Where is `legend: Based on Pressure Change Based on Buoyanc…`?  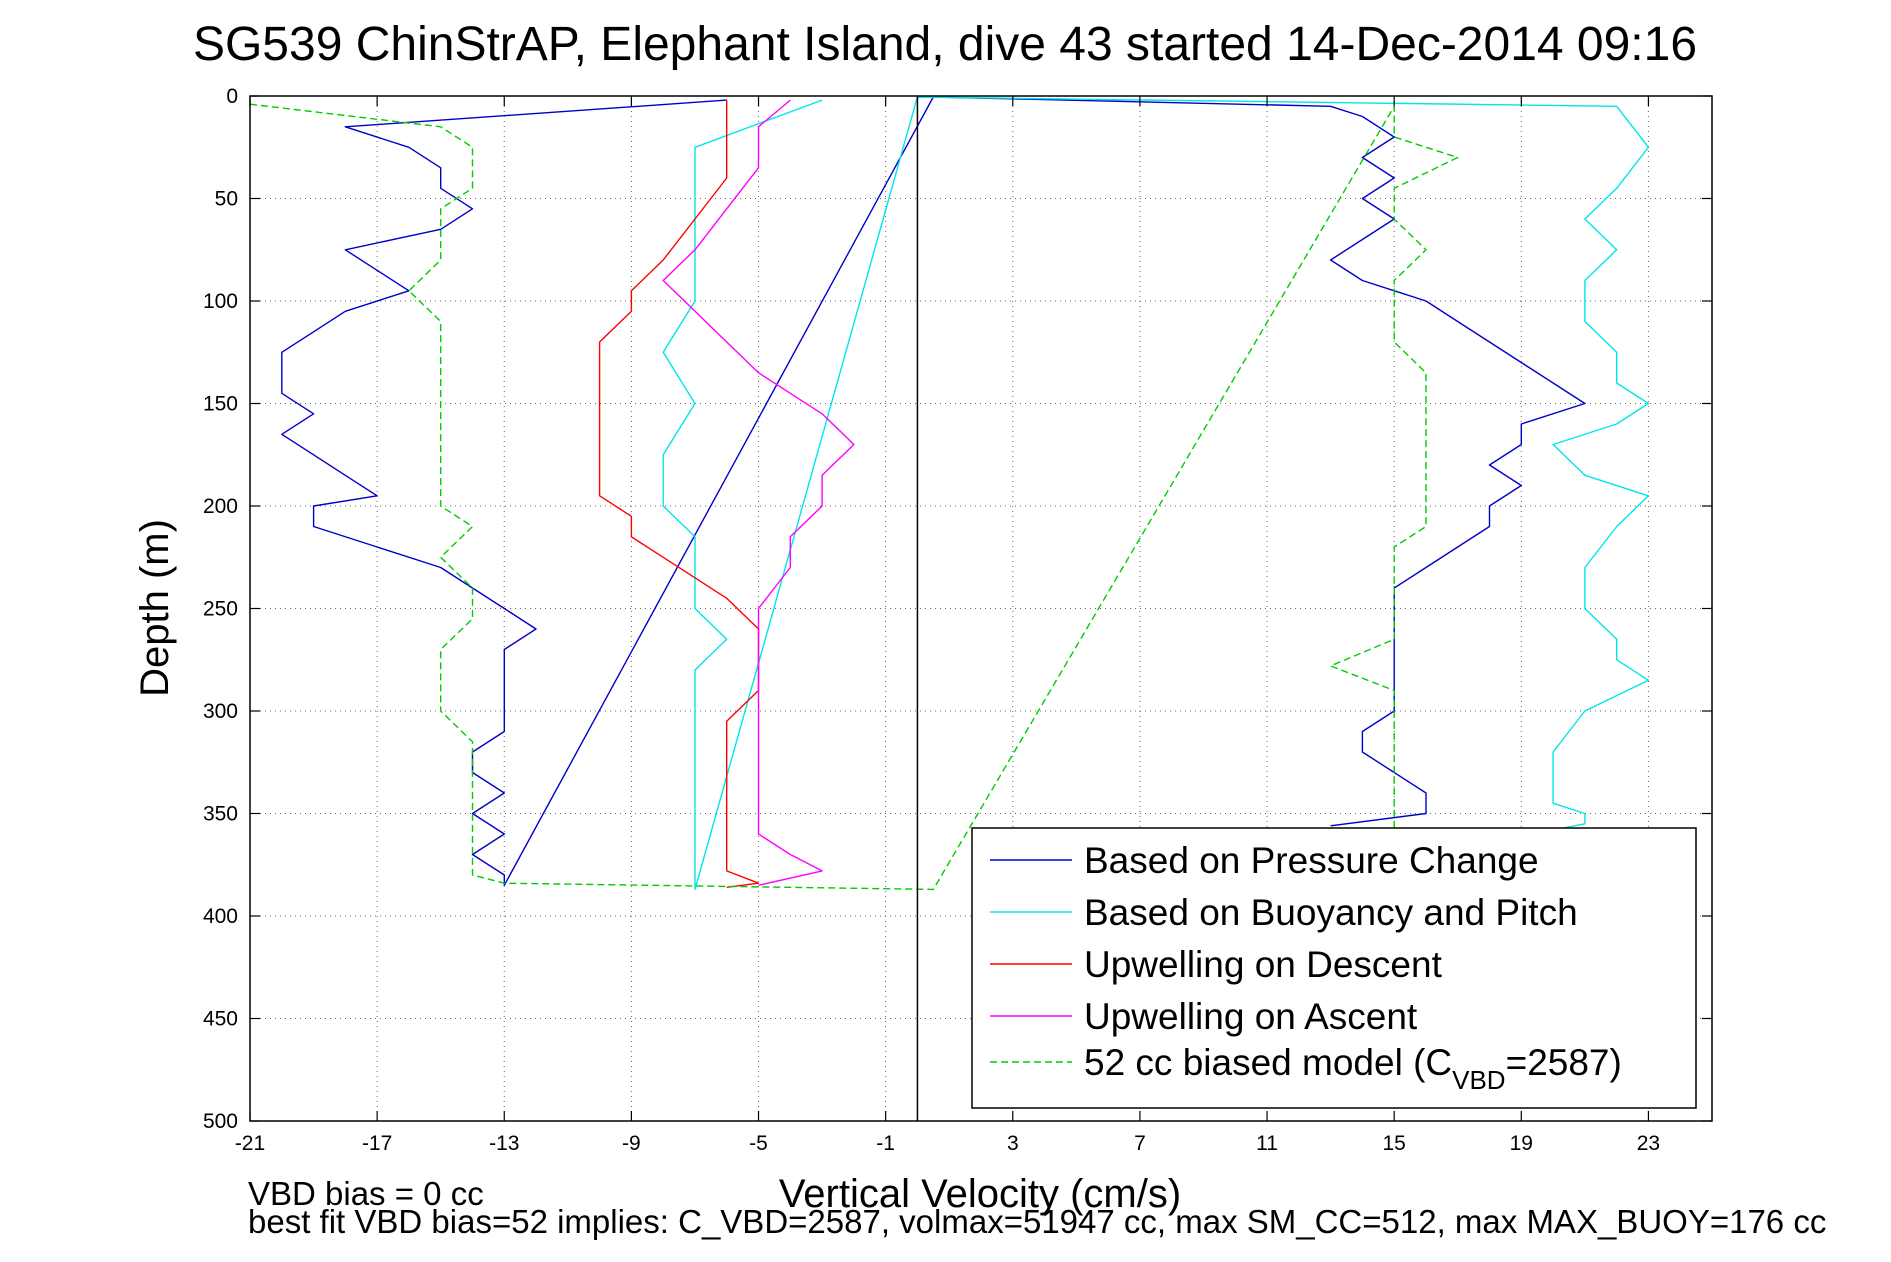
legend: Based on Pressure Change Based on Buoyanc… is located at coordinates (1334, 968).